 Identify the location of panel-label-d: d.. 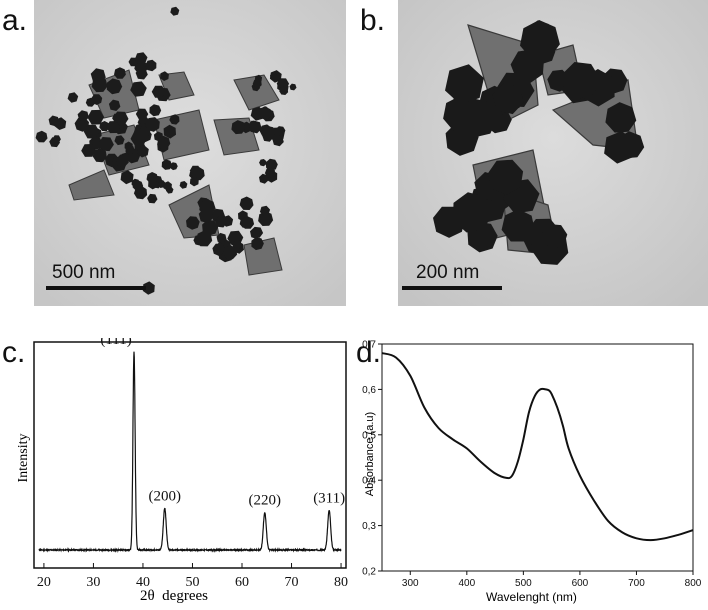
(369, 352).